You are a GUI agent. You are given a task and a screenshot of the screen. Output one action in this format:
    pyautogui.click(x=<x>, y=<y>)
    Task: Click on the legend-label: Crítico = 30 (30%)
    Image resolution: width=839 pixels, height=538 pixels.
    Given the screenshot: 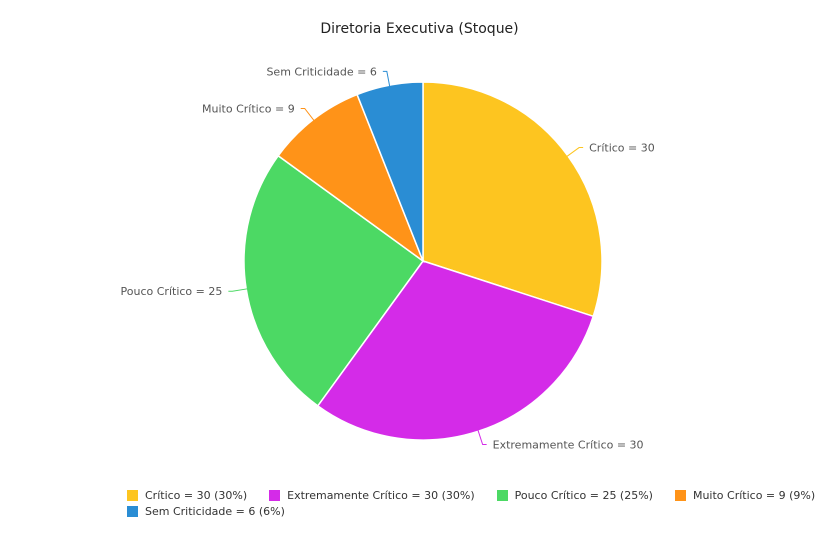 What is the action you would take?
    pyautogui.click(x=196, y=495)
    